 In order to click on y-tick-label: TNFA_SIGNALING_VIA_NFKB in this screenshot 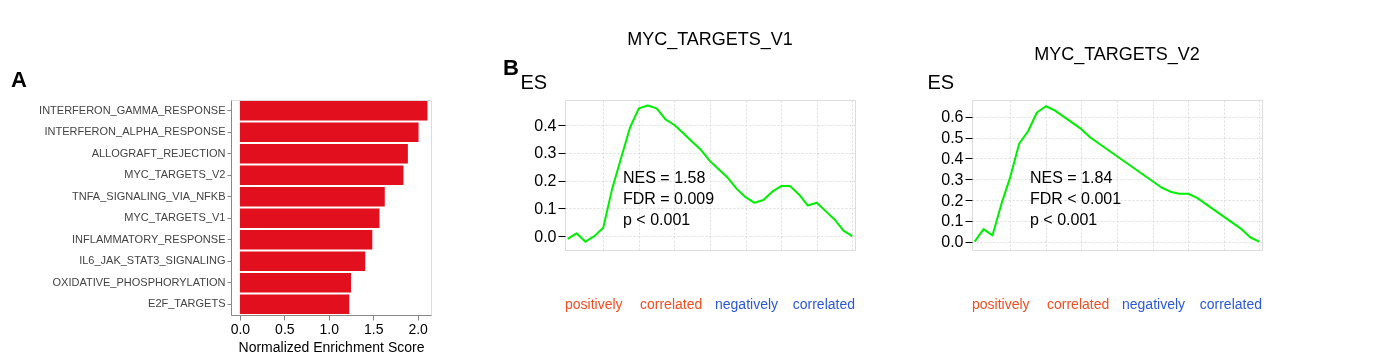, I will do `click(149, 195)`.